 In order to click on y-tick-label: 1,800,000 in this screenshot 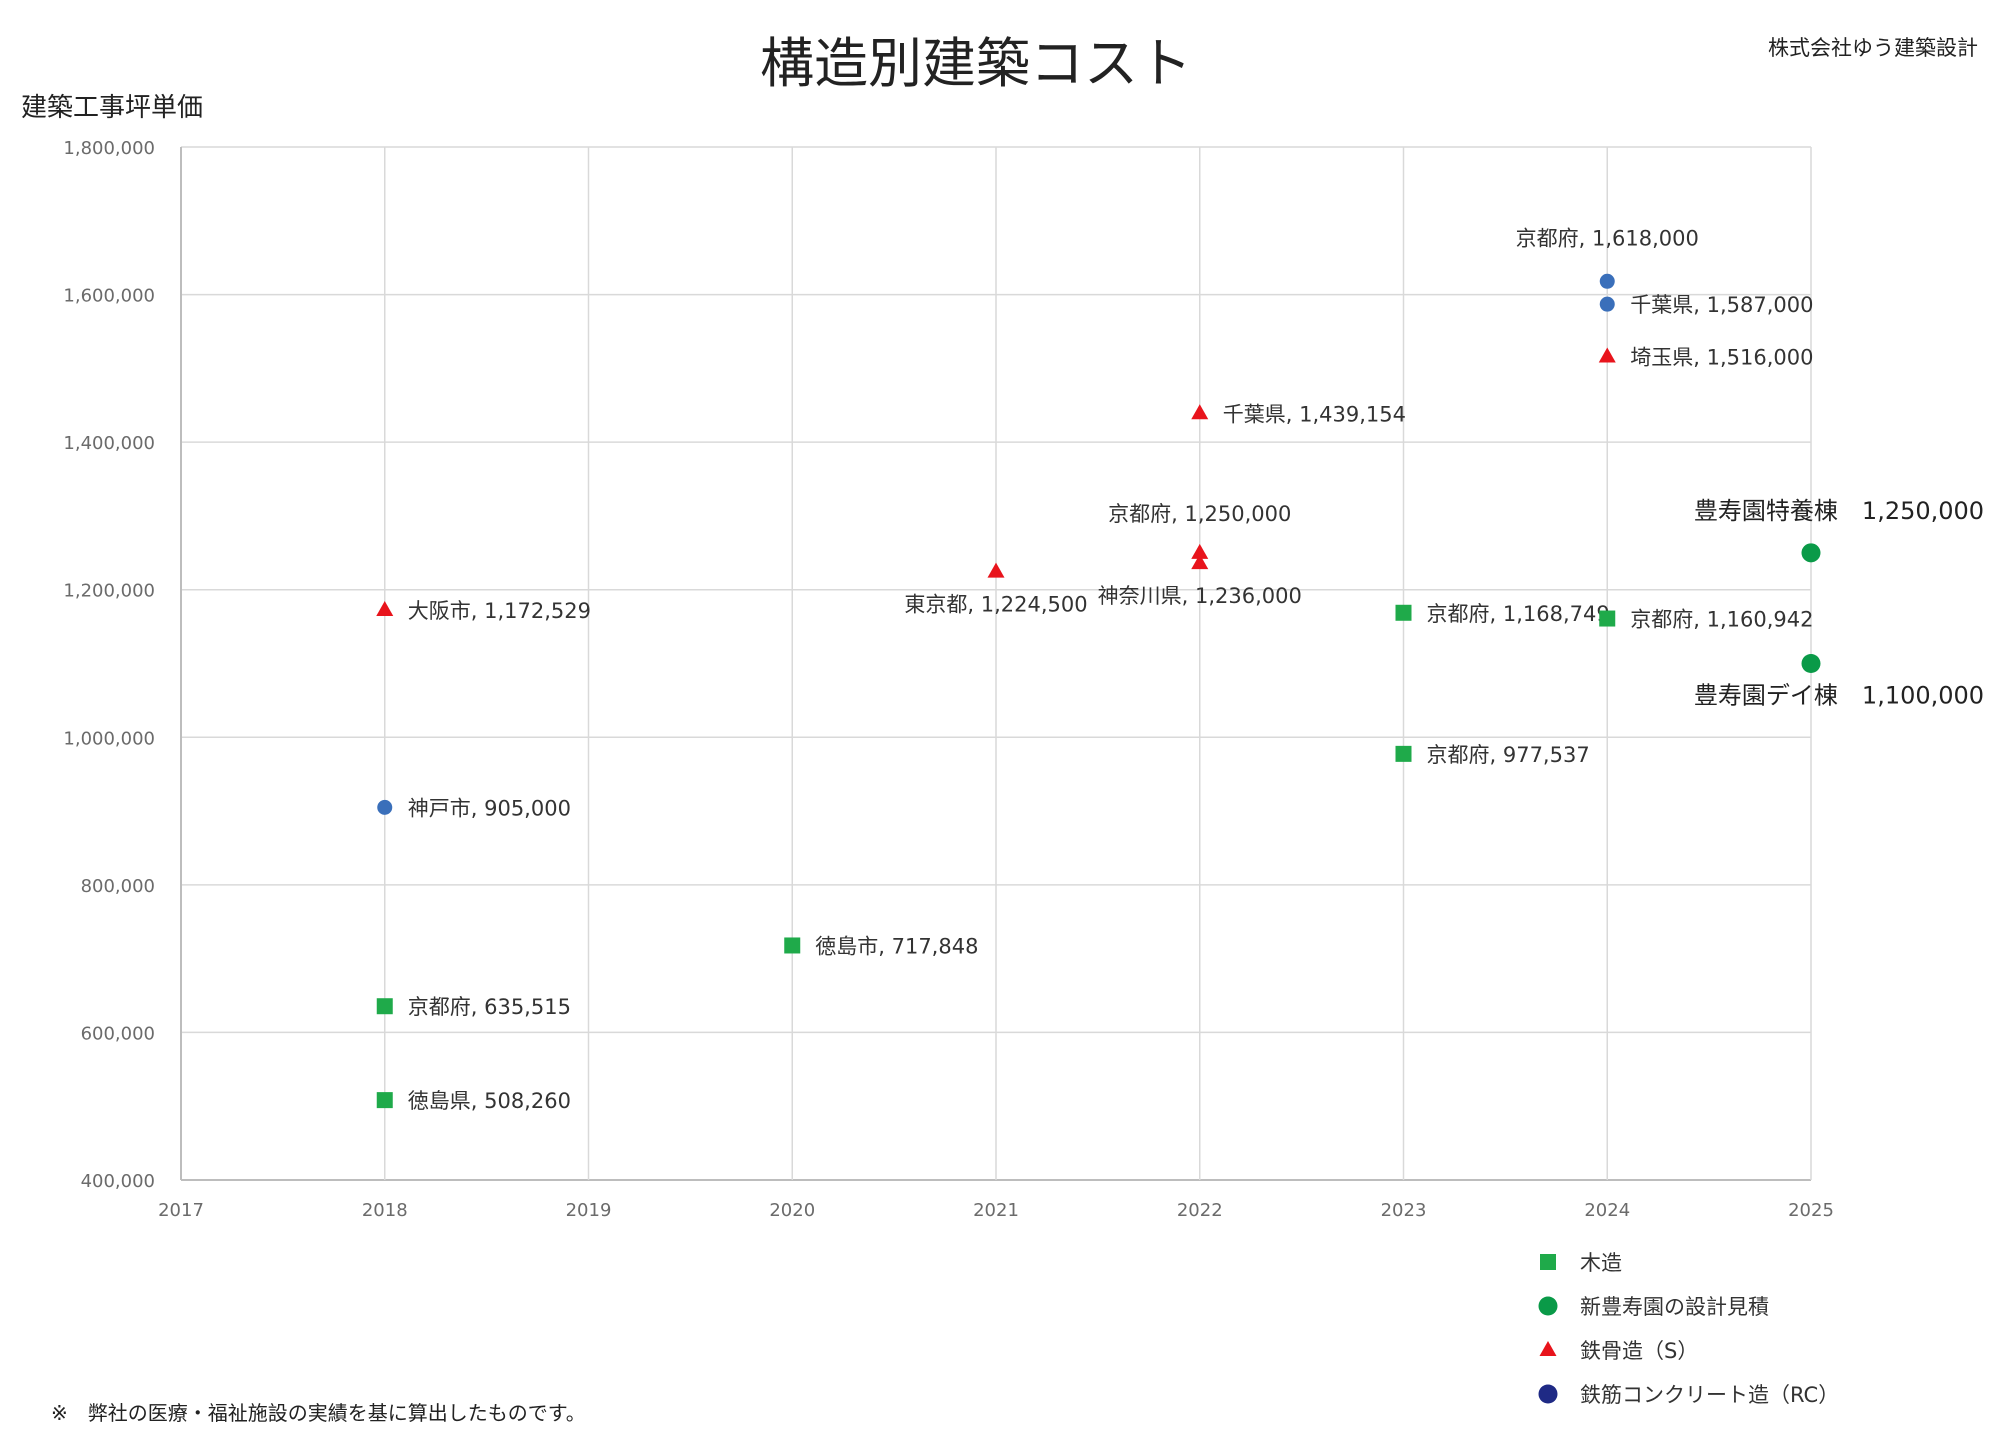, I will do `click(109, 148)`.